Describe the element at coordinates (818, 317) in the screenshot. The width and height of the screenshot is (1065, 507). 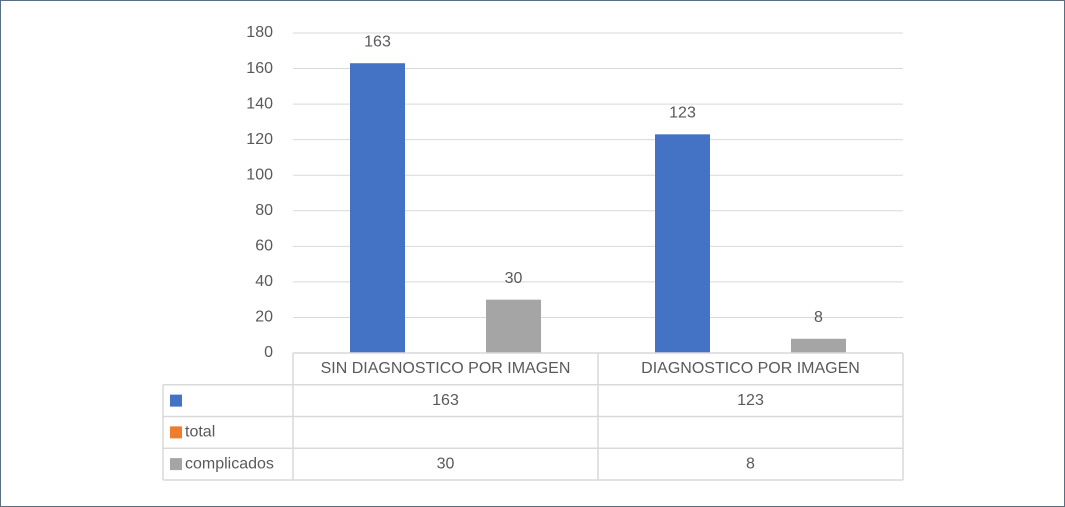
I see `data-label: 8` at that location.